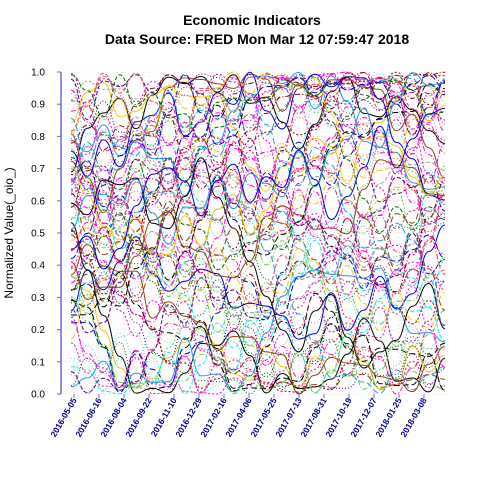 This screenshot has height=480, width=480. Describe the element at coordinates (38, 330) in the screenshot. I see `y-tick-label: 0.2` at that location.